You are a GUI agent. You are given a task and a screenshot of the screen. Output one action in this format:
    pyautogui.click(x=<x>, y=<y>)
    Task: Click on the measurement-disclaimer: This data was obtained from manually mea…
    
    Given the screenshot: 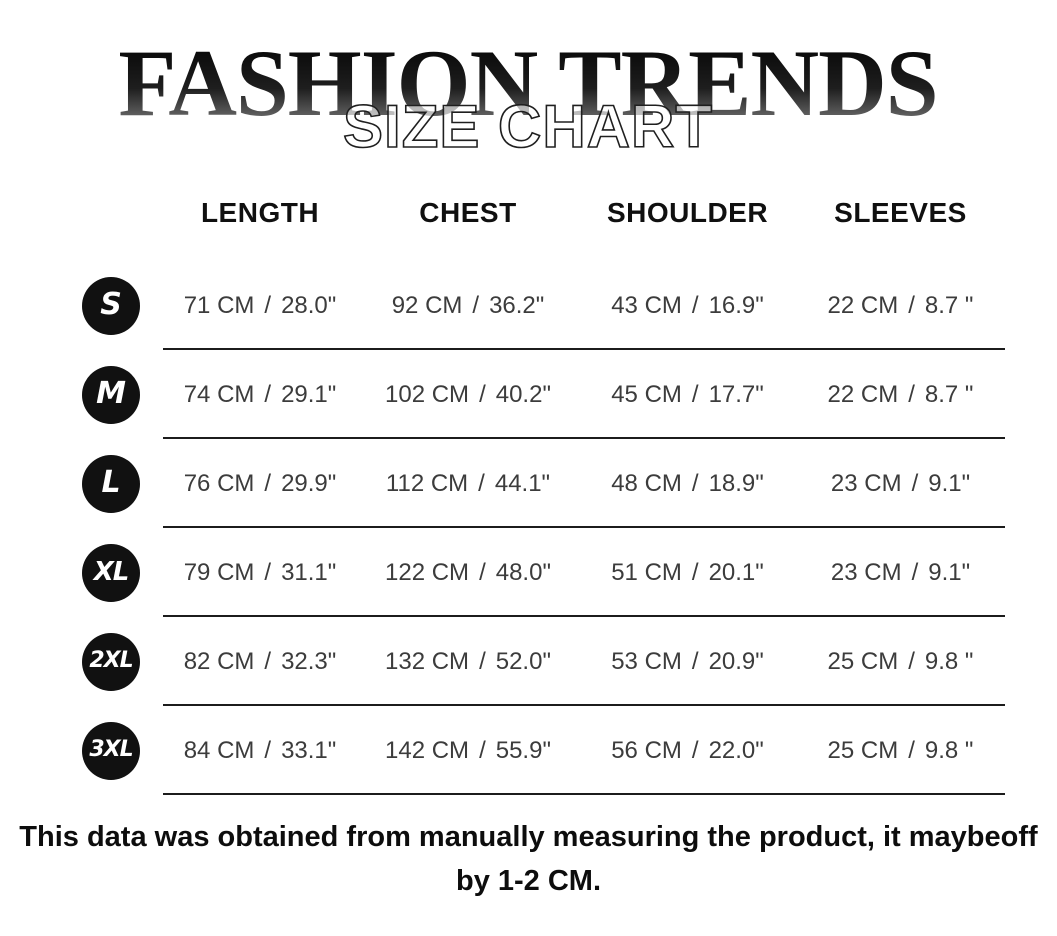 What is the action you would take?
    pyautogui.click(x=528, y=859)
    